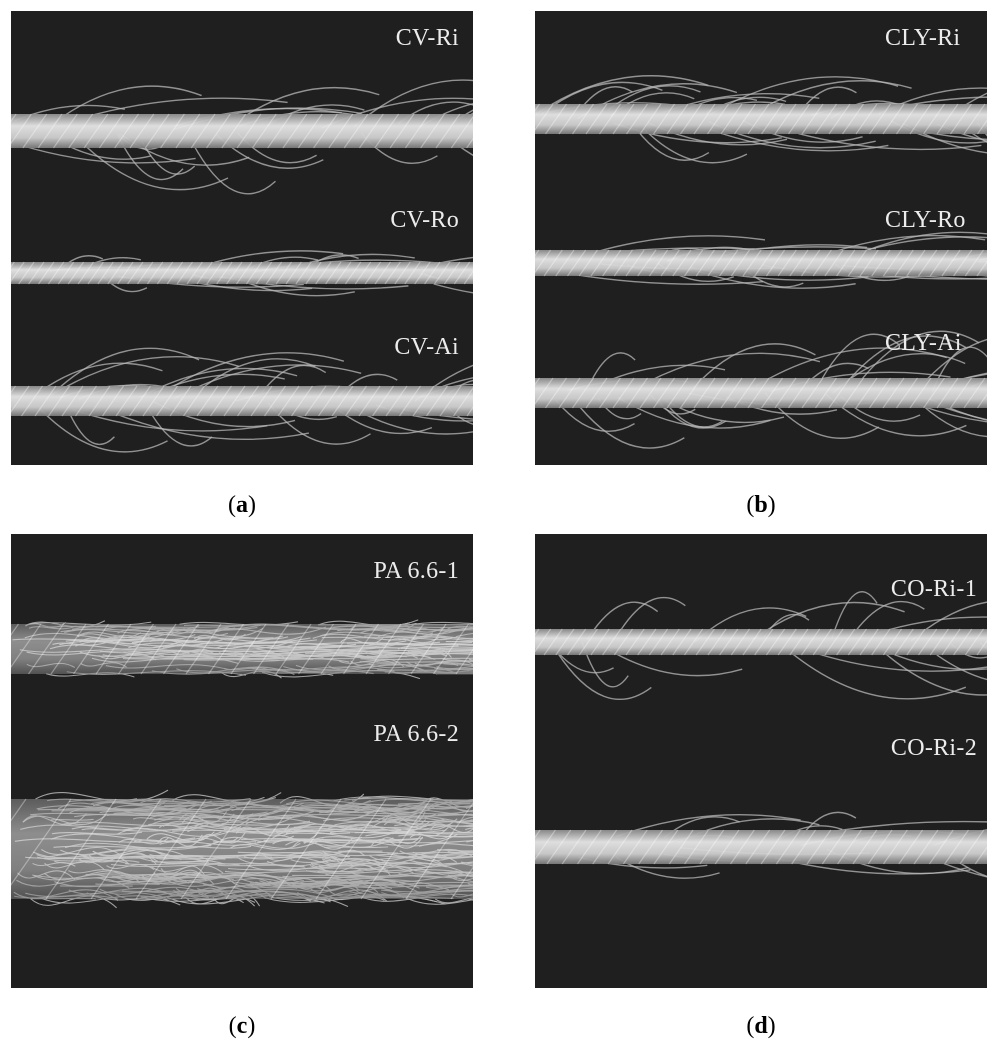 The image size is (987, 1040). I want to click on panel-d-caption: (d), so click(761, 1026).